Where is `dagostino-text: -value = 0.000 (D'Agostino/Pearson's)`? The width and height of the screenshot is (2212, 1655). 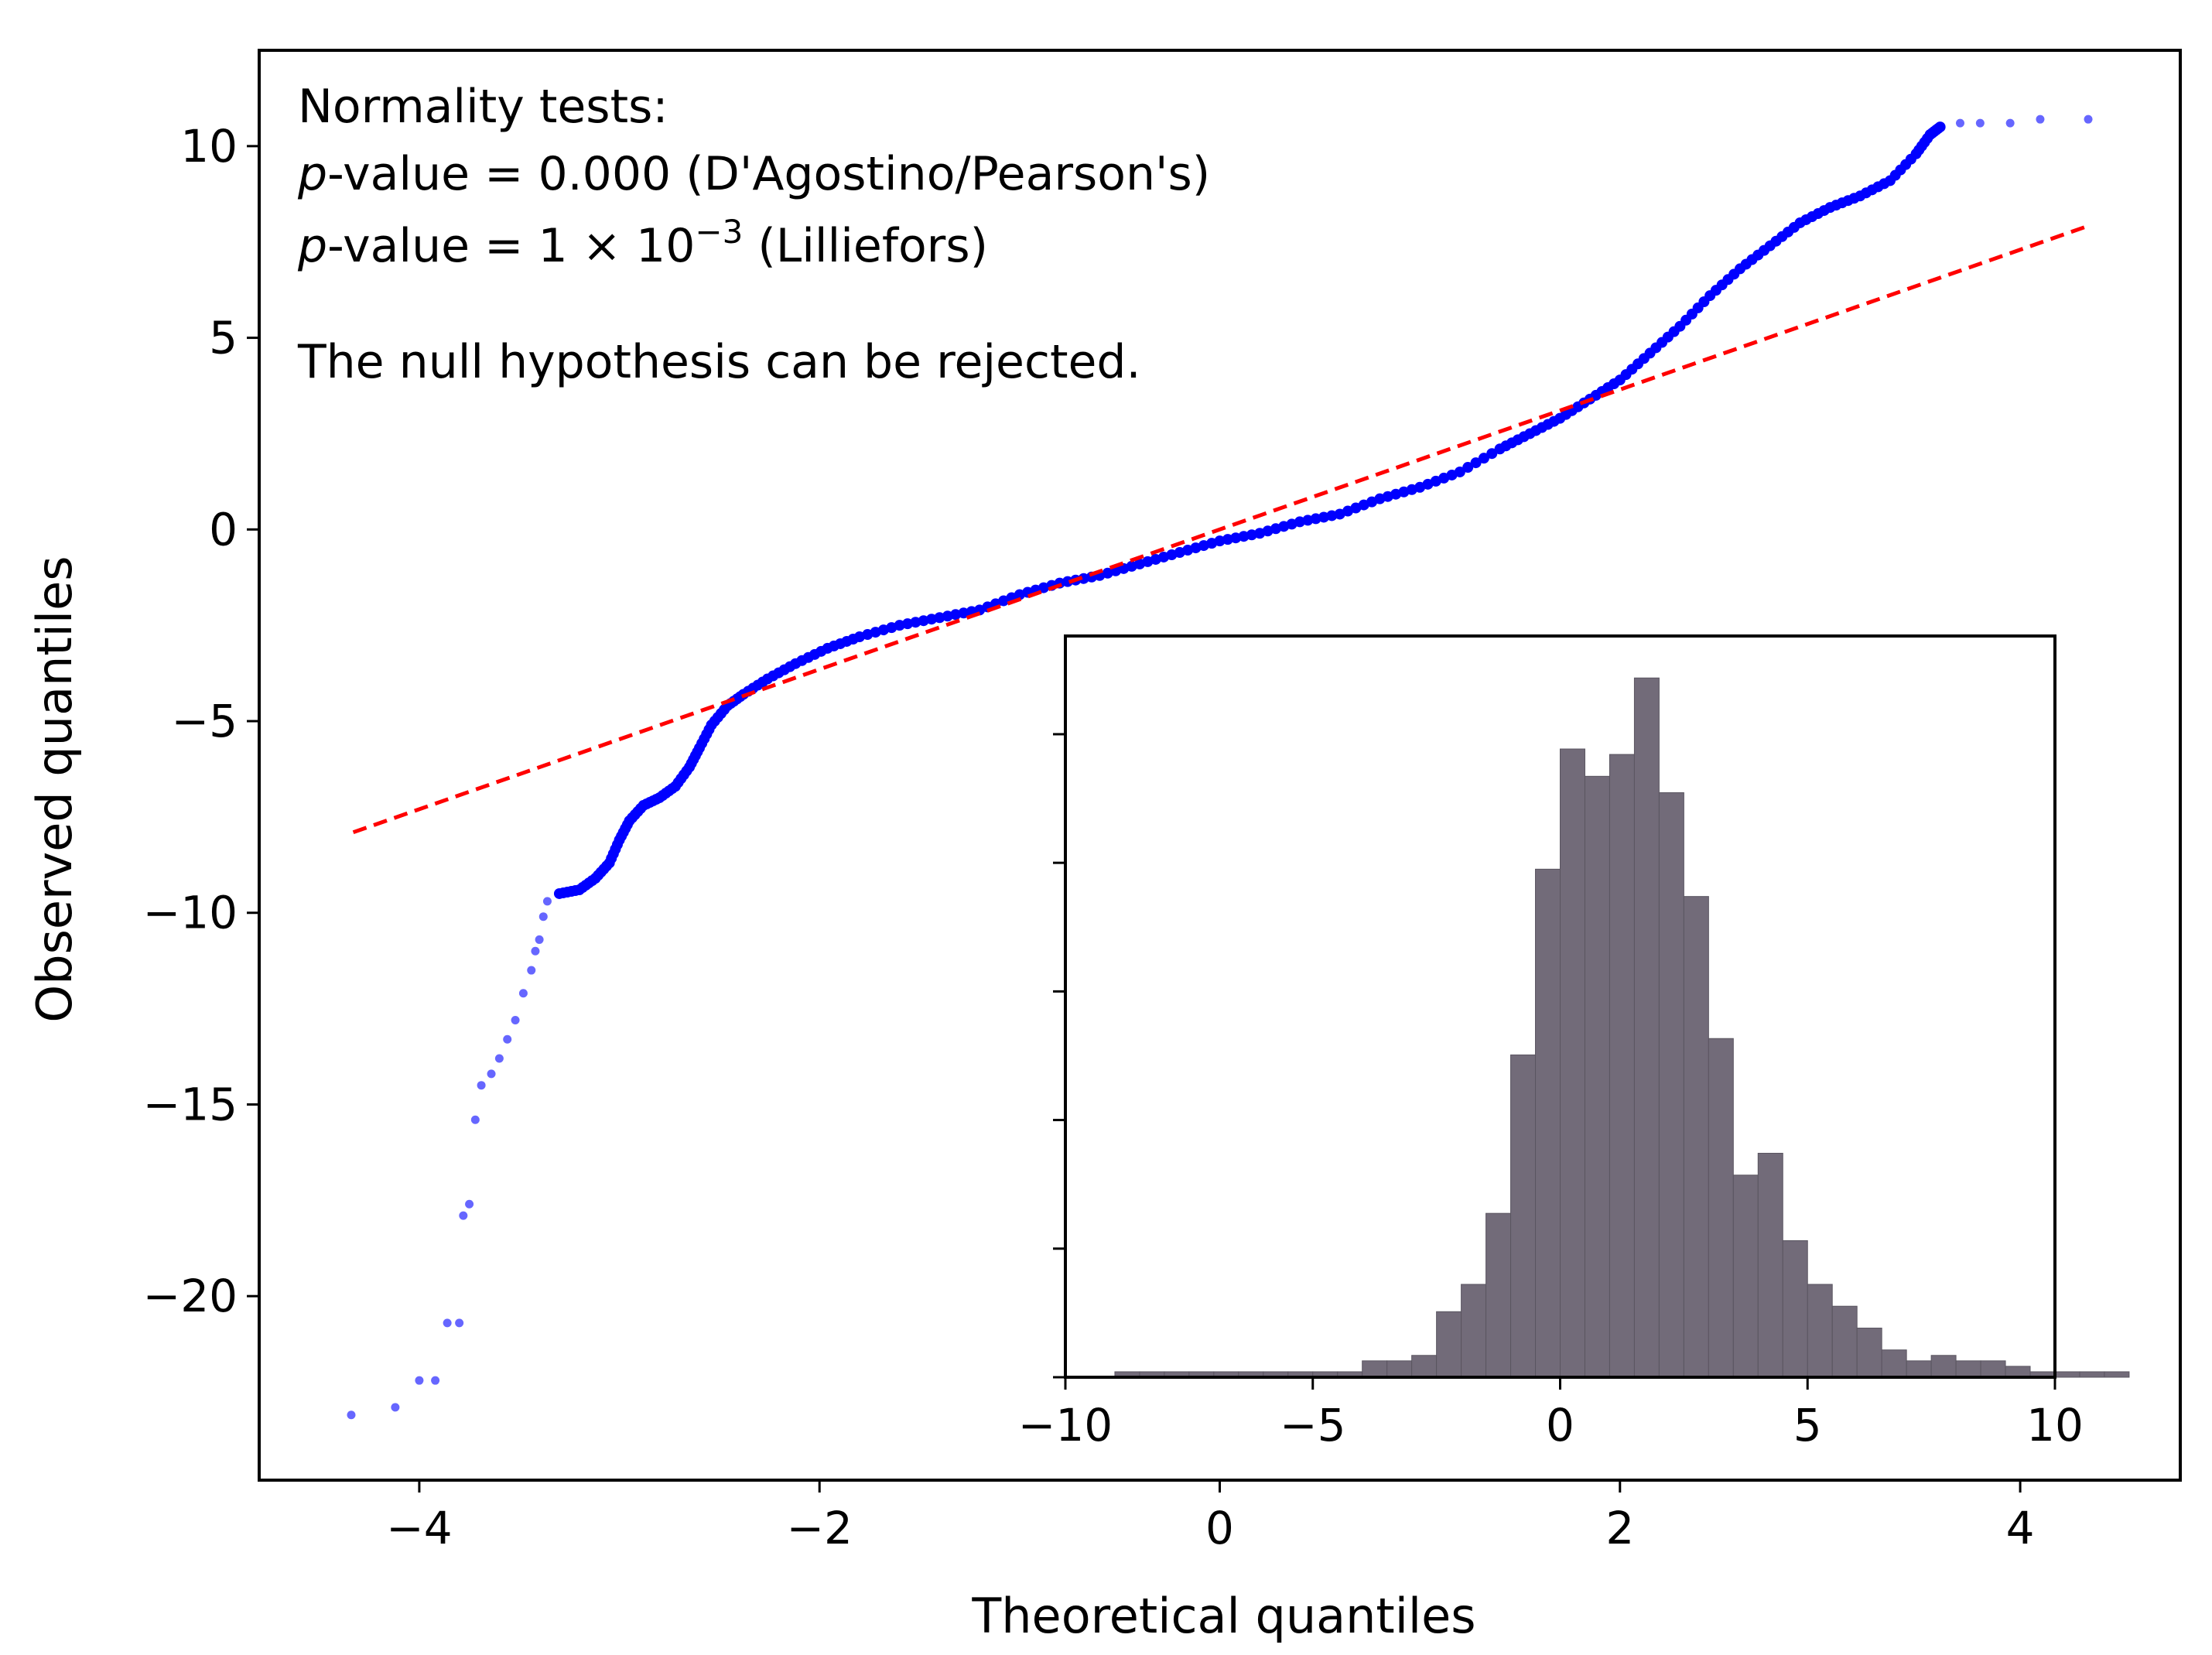 dagostino-text: -value = 0.000 (D'Agostino/Pearson's) is located at coordinates (768, 174).